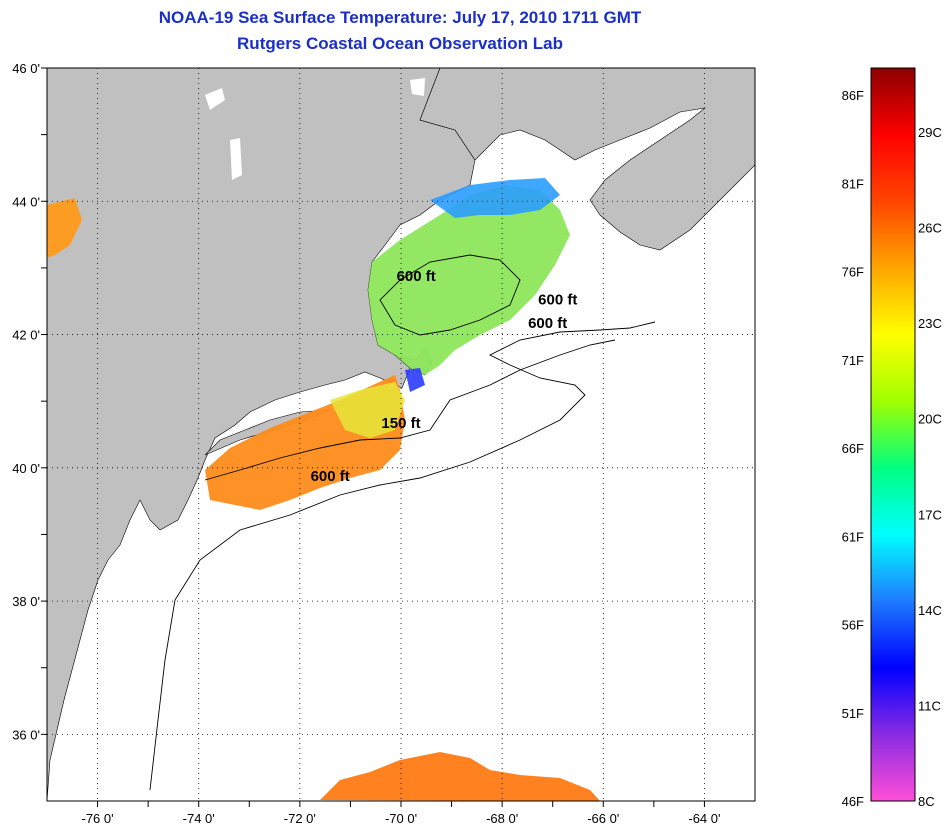 This screenshot has width=944, height=840. I want to click on colorbar-f-label: 86F, so click(853, 95).